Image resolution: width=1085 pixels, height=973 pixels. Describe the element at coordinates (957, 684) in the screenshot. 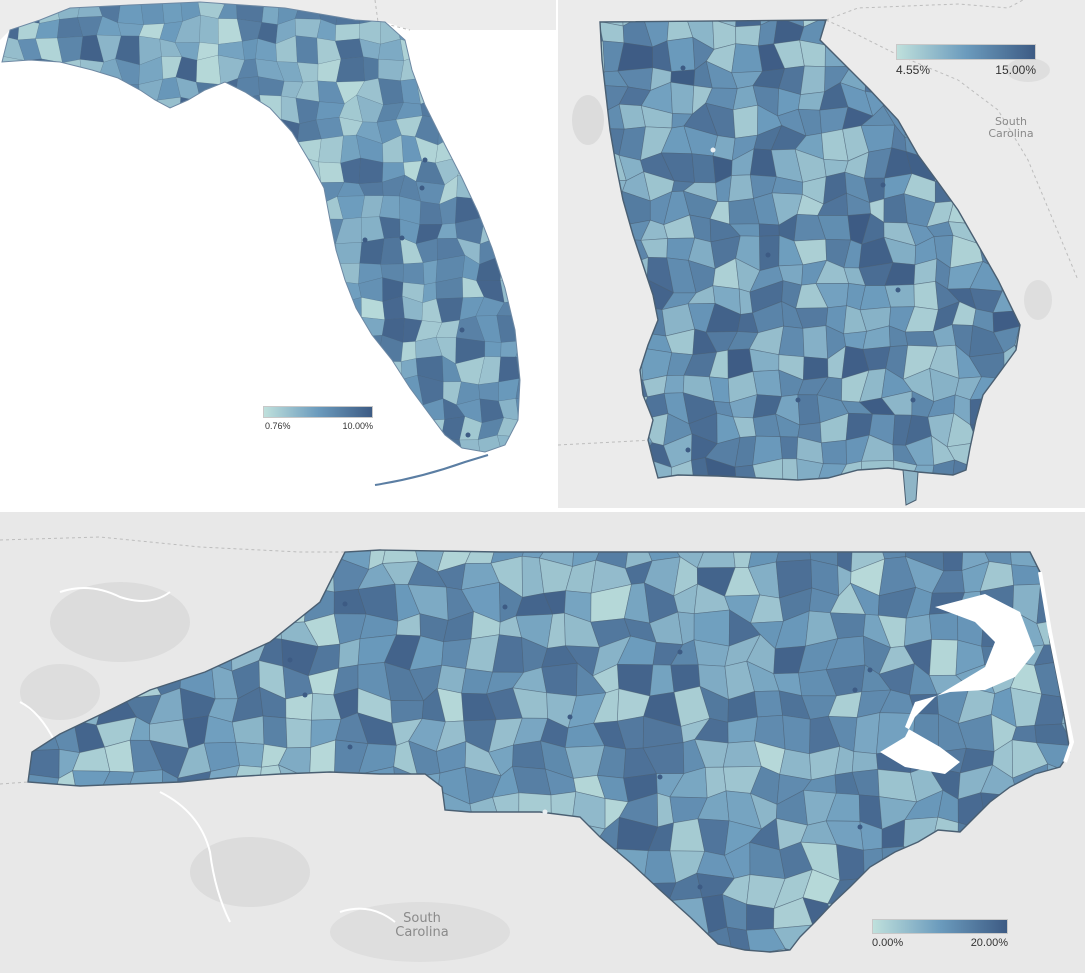

I see `pamlico-sound` at that location.